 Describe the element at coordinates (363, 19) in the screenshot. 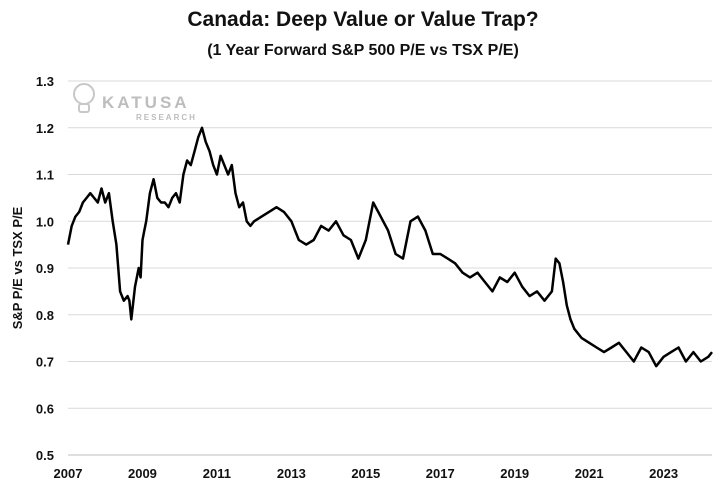

I see `chart-title: Canada: Deep Value or Value Trap?` at that location.